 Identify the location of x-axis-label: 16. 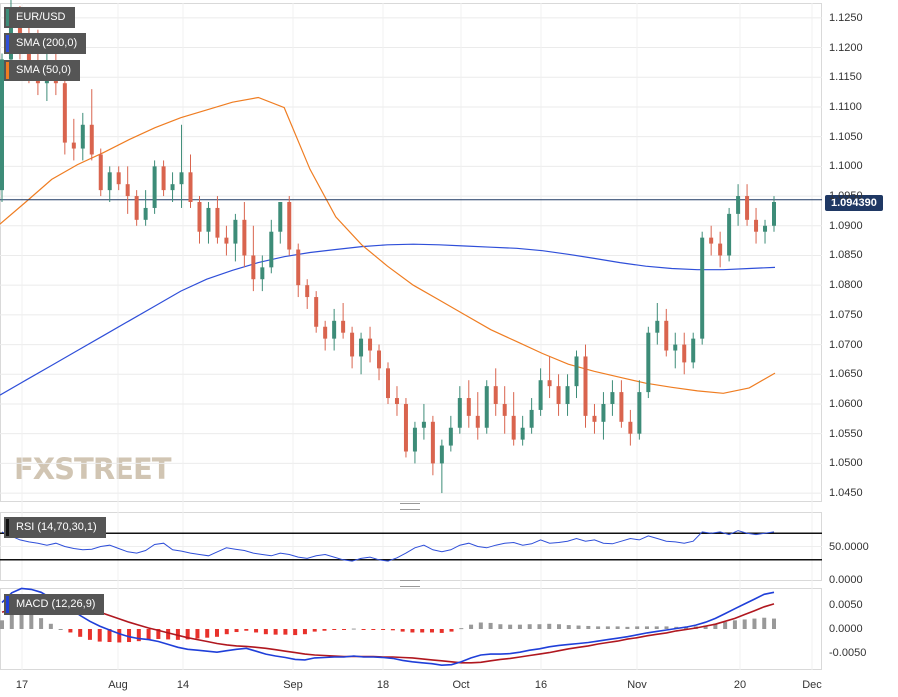
(541, 685).